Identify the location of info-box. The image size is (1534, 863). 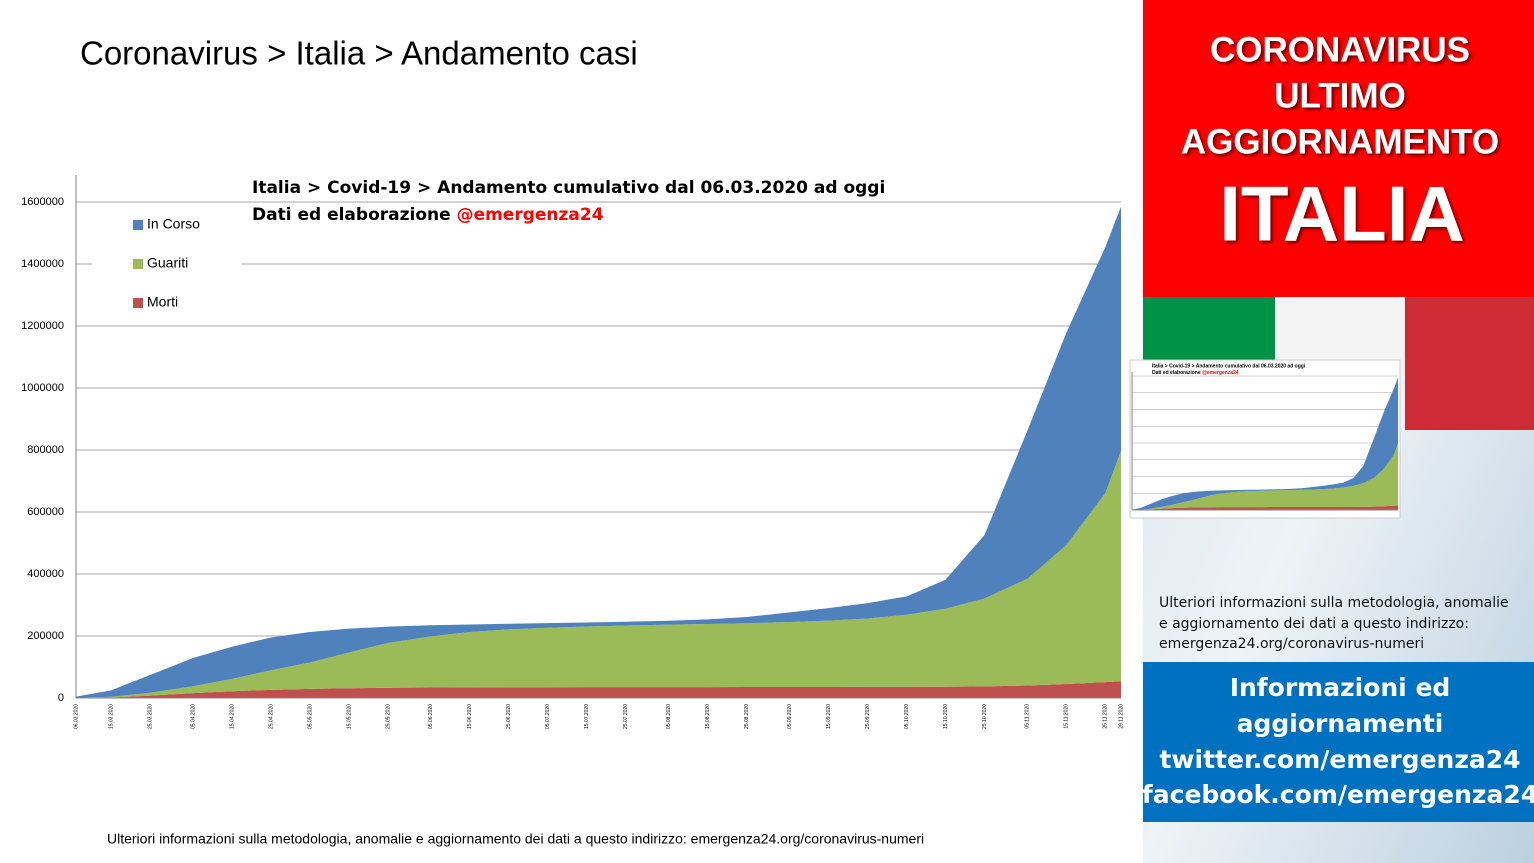
(1338, 742).